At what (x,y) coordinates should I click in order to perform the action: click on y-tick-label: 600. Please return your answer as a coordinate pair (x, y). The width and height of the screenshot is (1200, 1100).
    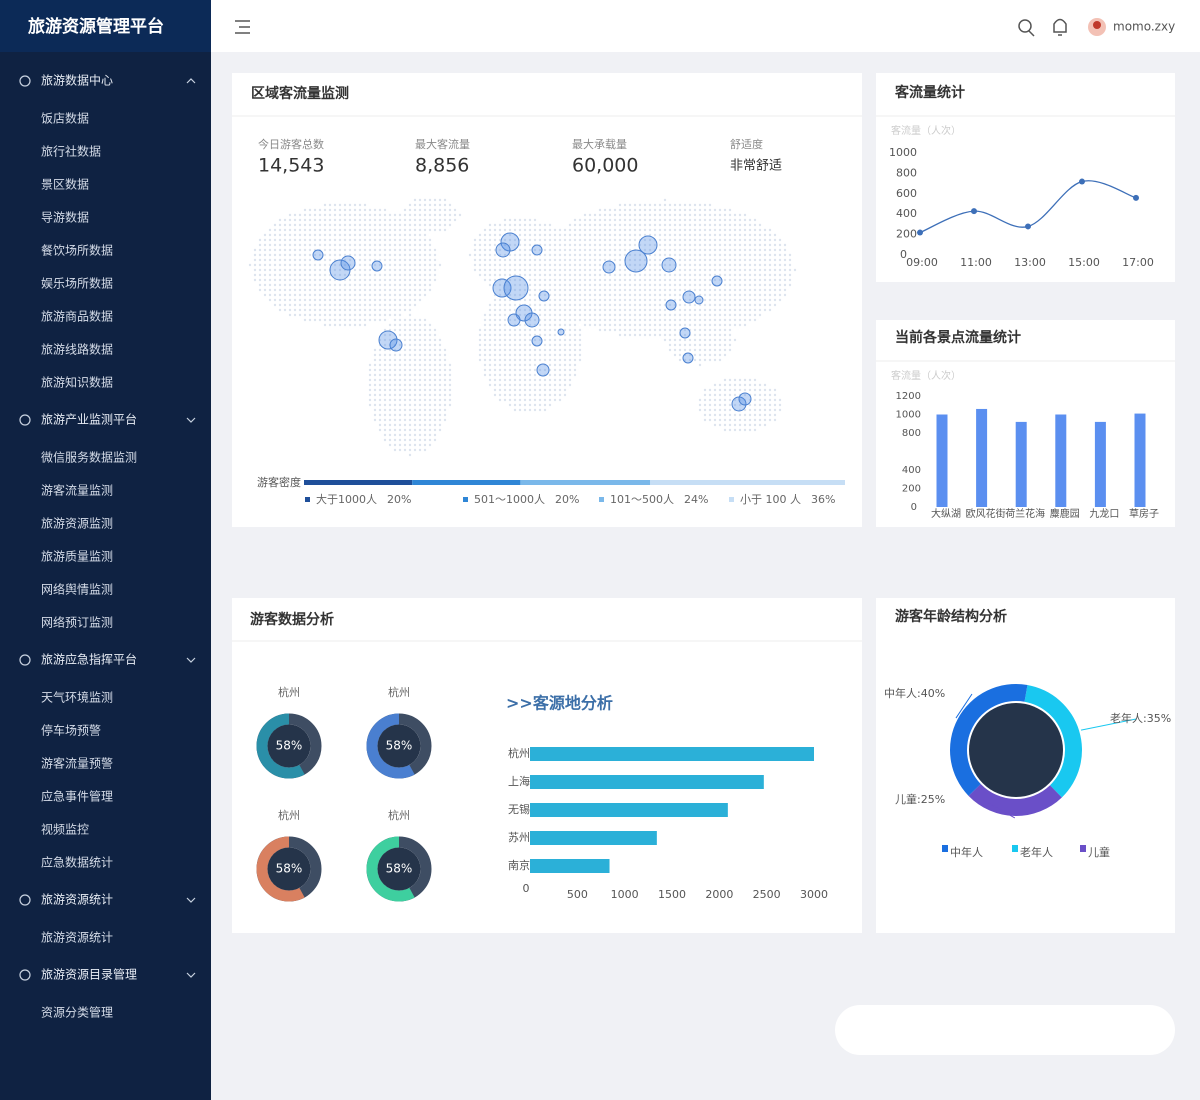
    Looking at the image, I should click on (906, 193).